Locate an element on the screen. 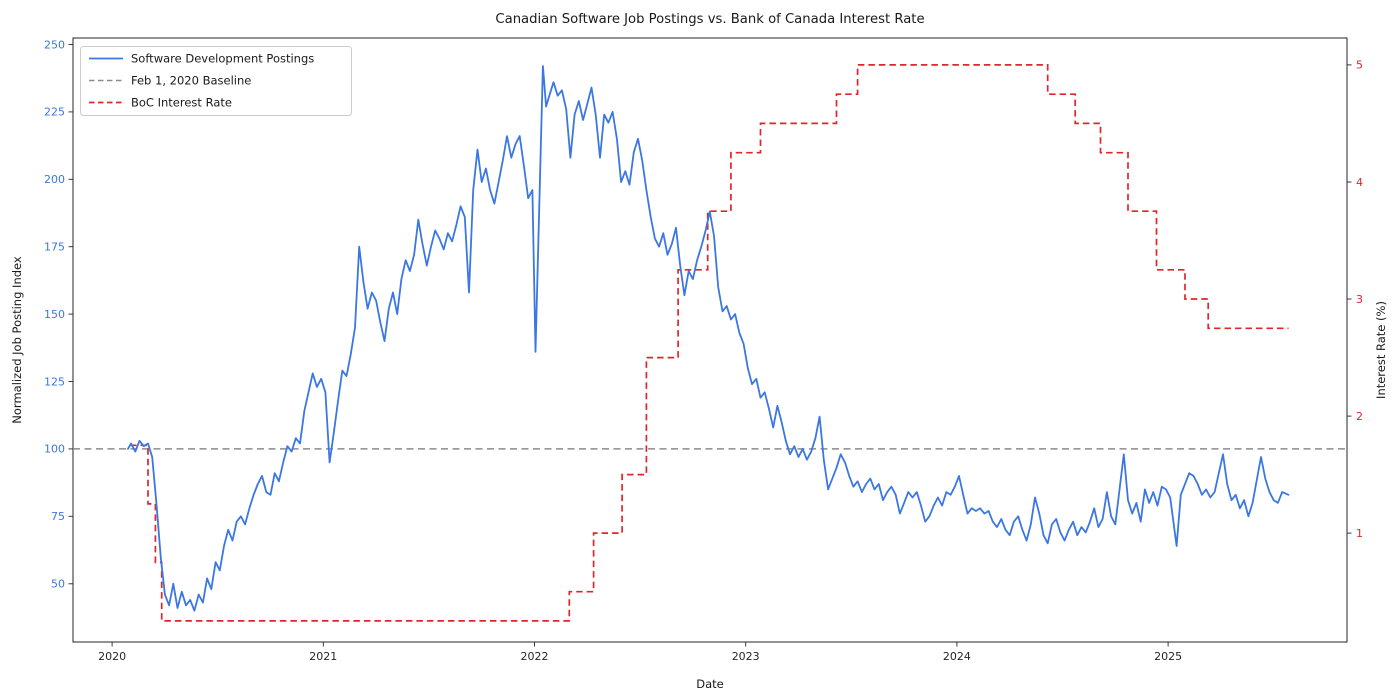 The width and height of the screenshot is (1400, 700). legend-label-baseline: Feb 1, 2020 Baseline is located at coordinates (191, 81).